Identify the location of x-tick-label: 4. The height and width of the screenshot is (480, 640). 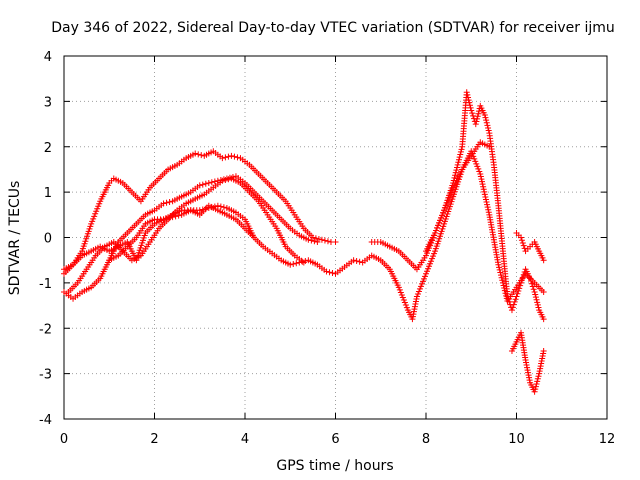
(245, 439).